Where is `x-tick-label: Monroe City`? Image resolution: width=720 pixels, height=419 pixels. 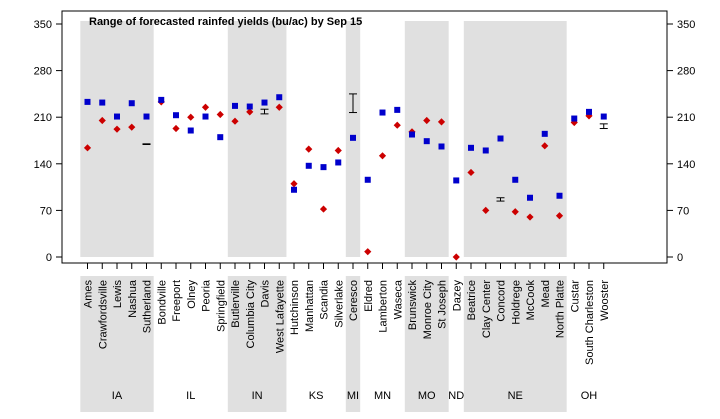 x-tick-label: Monroe City is located at coordinates (428, 310).